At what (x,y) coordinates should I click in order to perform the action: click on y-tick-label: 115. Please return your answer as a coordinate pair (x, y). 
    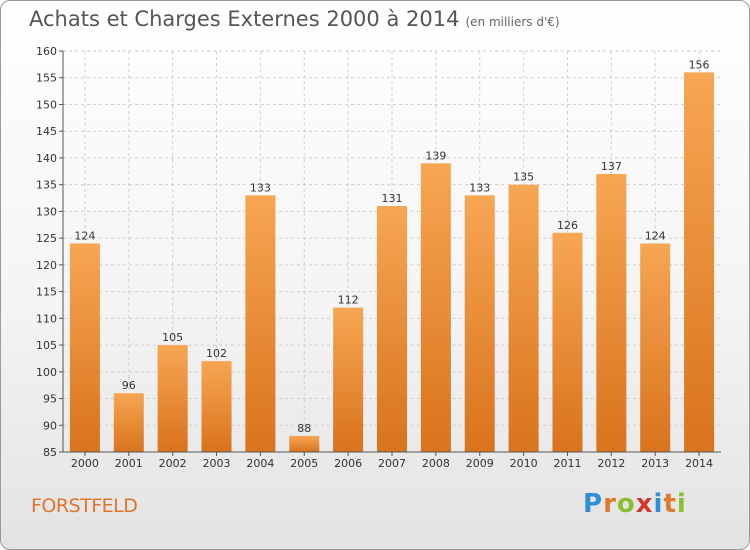
    Looking at the image, I should click on (46, 292).